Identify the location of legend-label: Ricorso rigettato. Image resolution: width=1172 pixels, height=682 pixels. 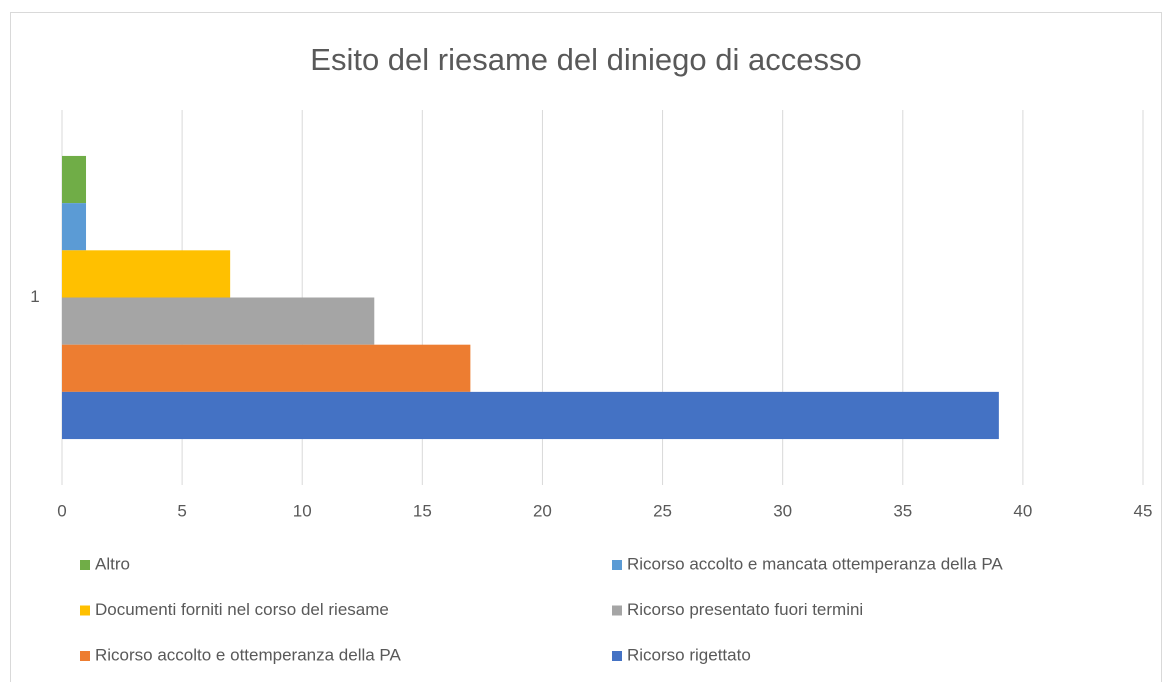
(689, 654).